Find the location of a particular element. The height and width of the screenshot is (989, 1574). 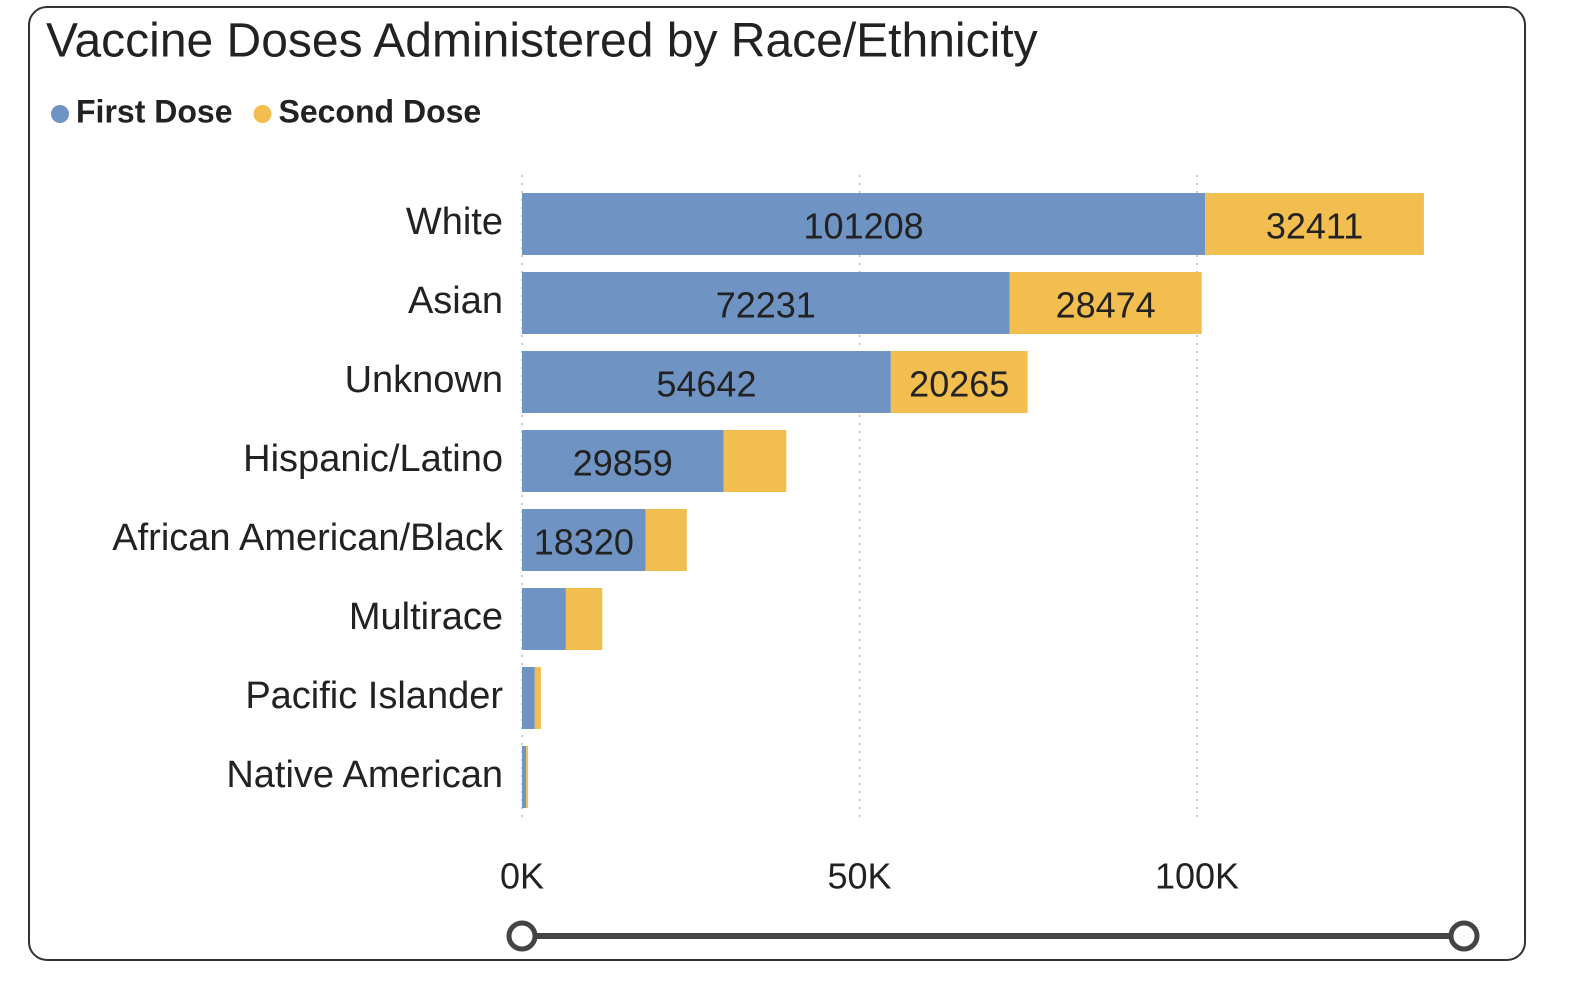

data-label: 72231 is located at coordinates (766, 305).